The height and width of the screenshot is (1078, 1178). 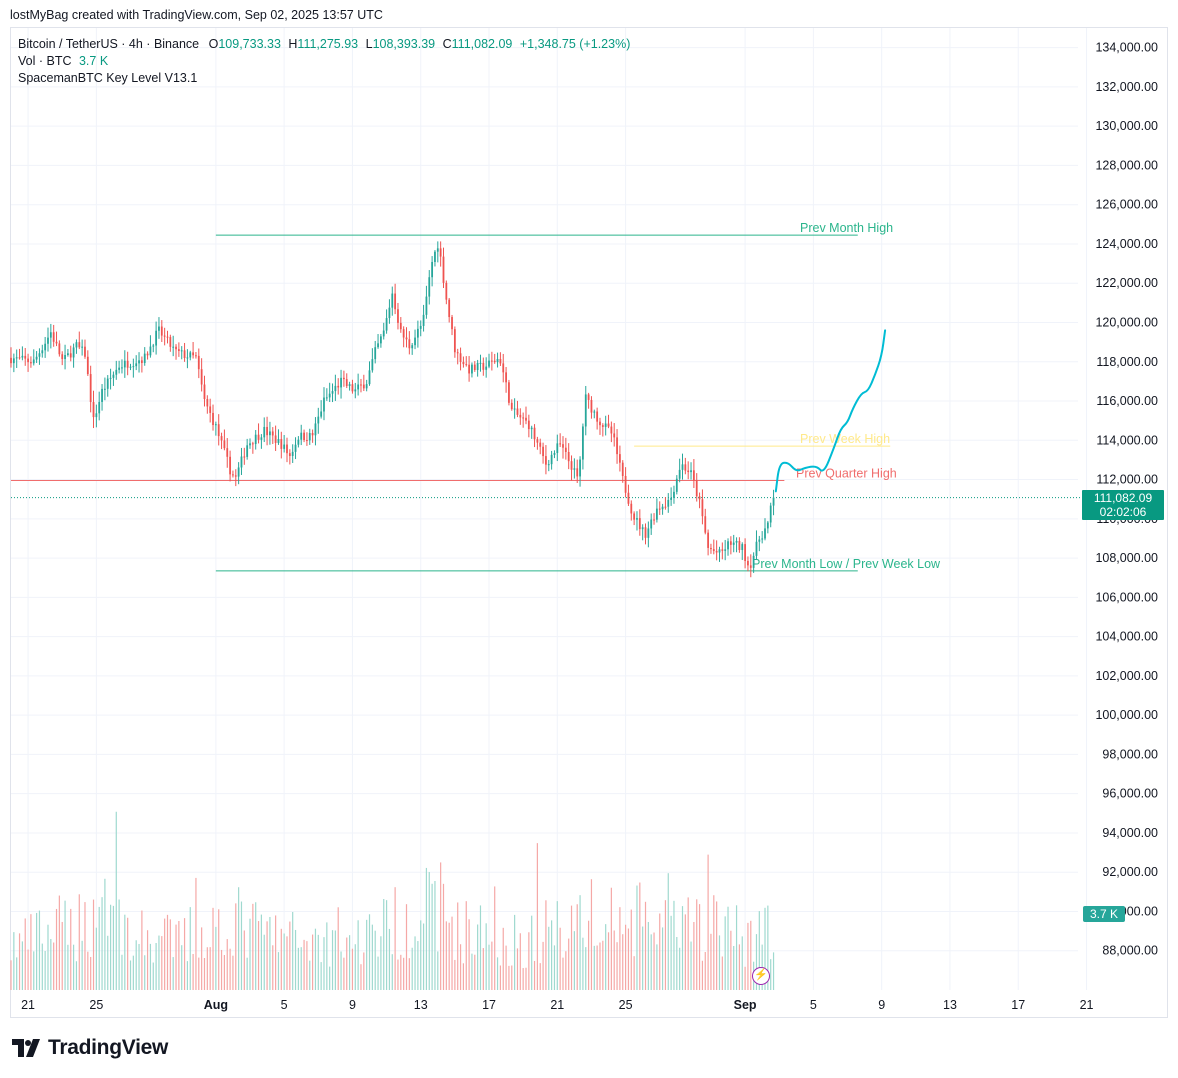 What do you see at coordinates (1130, 754) in the screenshot?
I see `price-tick-label: 98,000.00` at bounding box center [1130, 754].